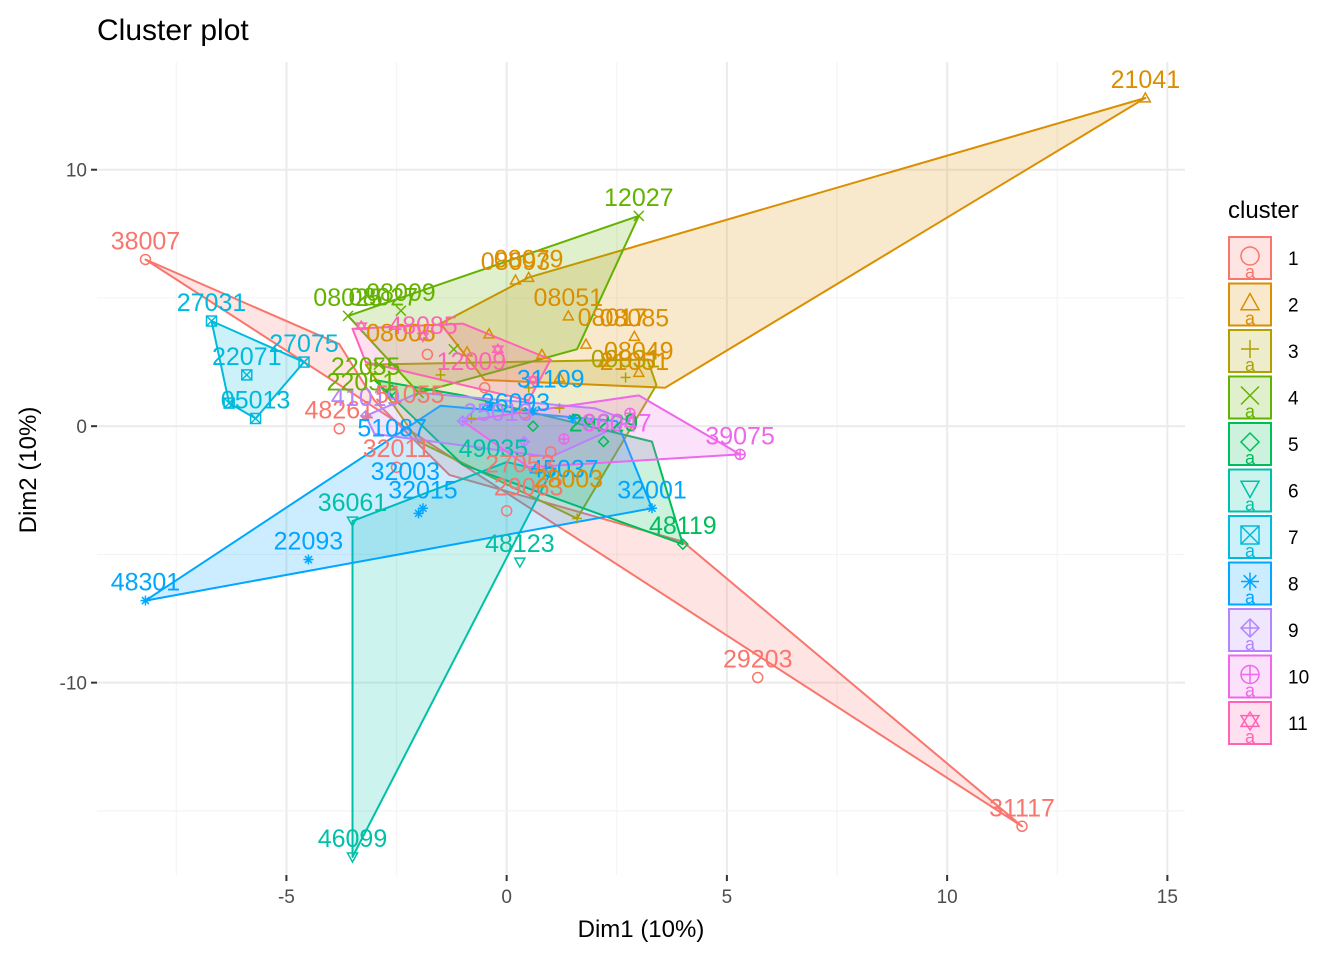 The image size is (1344, 960). I want to click on legend-item-4: a4, so click(1263, 398).